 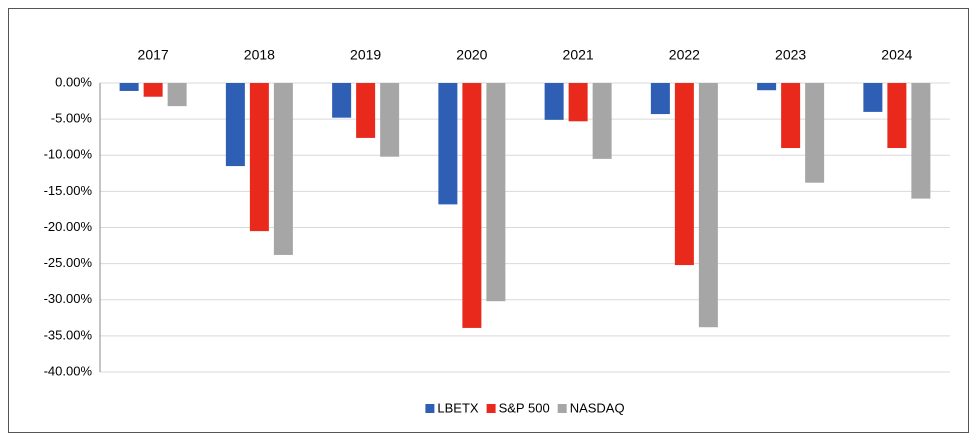 I want to click on x-tick-label: 2024, so click(x=896, y=55).